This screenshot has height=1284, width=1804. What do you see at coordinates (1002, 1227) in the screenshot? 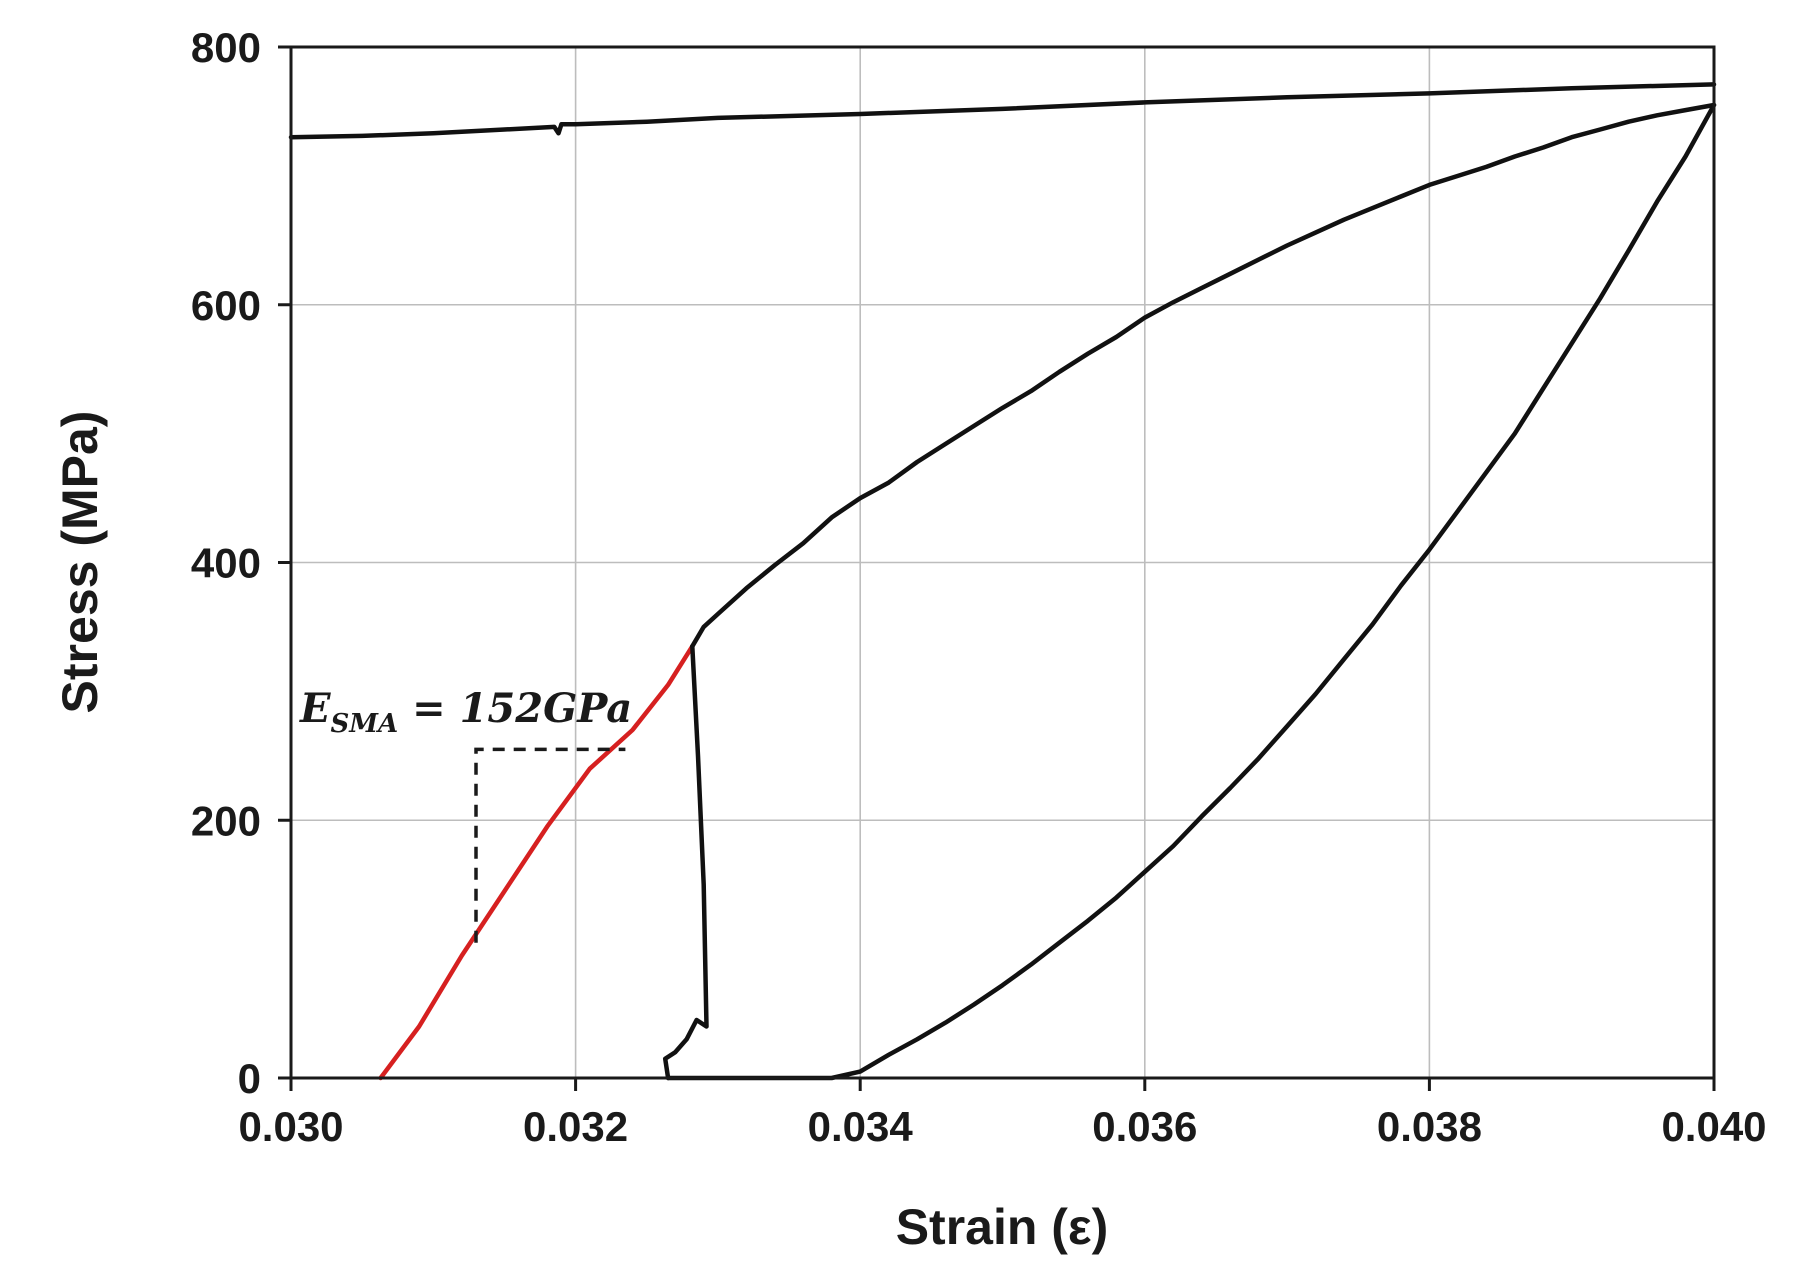
I see `x-axis-title: Strain (ε)` at bounding box center [1002, 1227].